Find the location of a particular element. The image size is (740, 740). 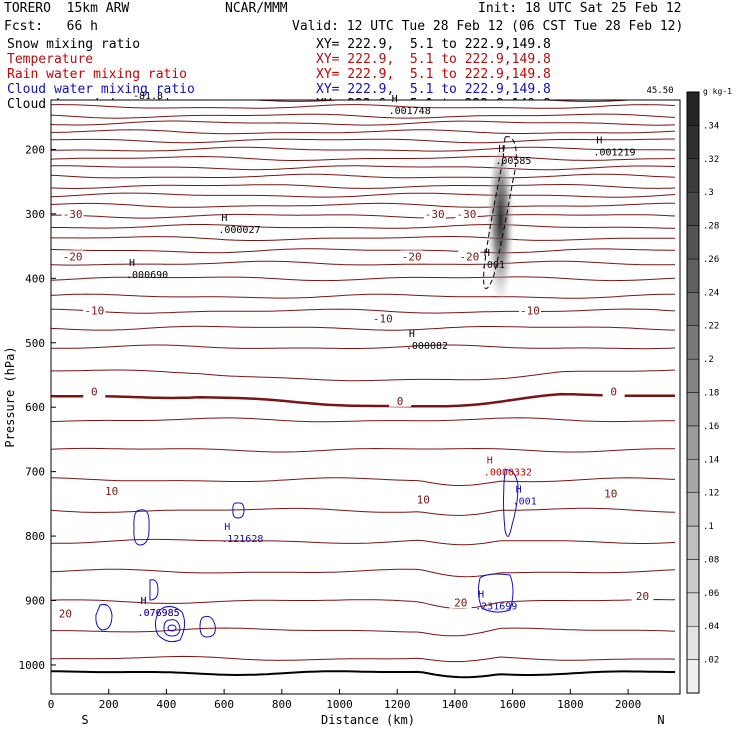

maximum-value: .00585 is located at coordinates (513, 161).